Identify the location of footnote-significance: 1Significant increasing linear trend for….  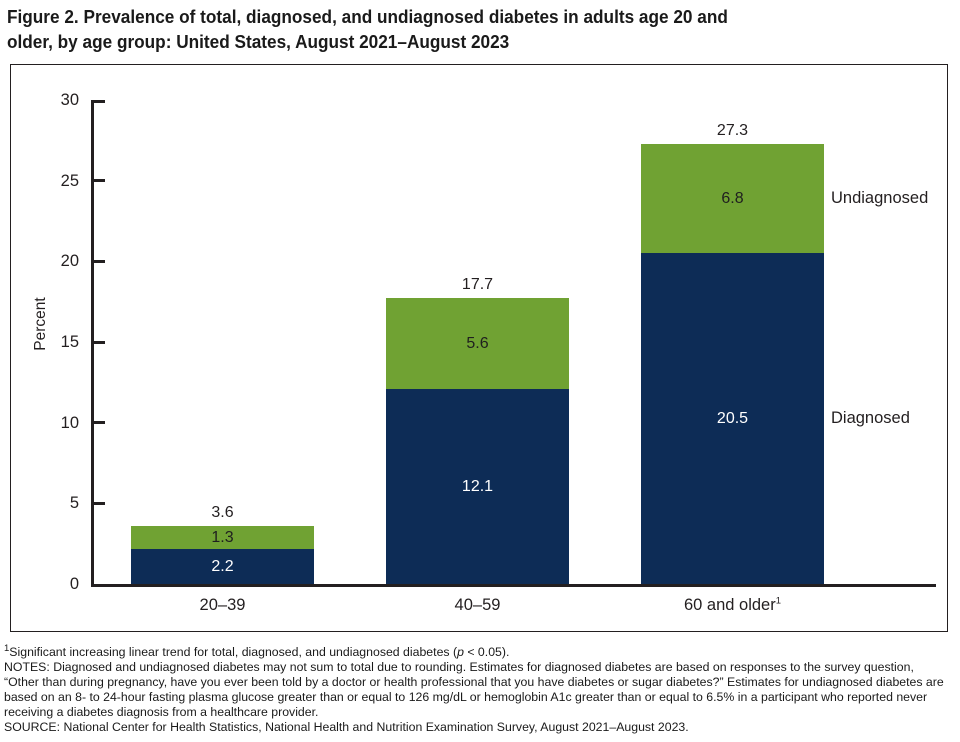
(478, 651).